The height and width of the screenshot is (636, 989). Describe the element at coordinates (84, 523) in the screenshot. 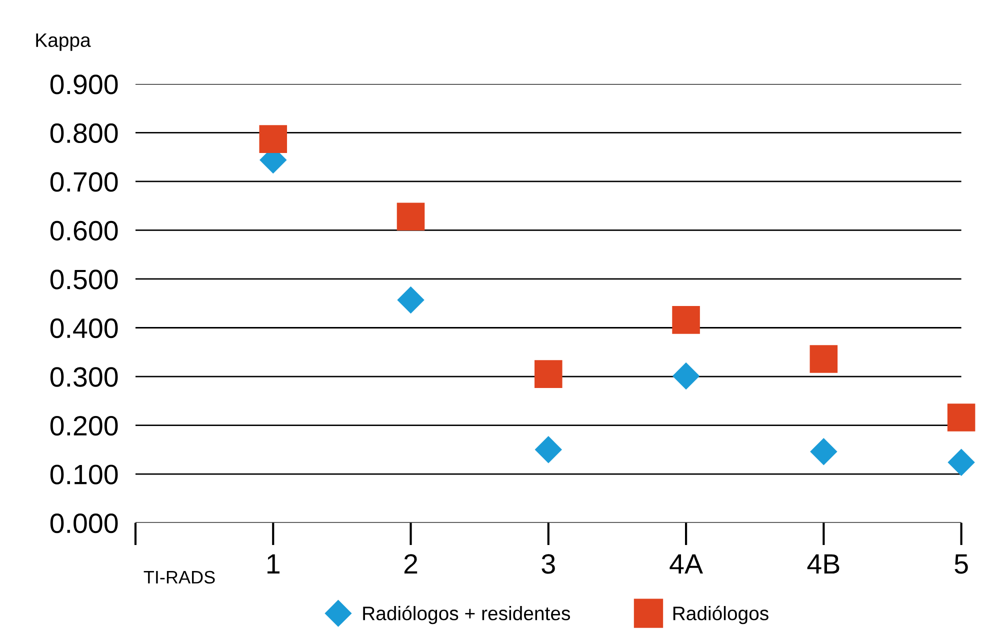

I see `y-tick-label: 0.000` at that location.